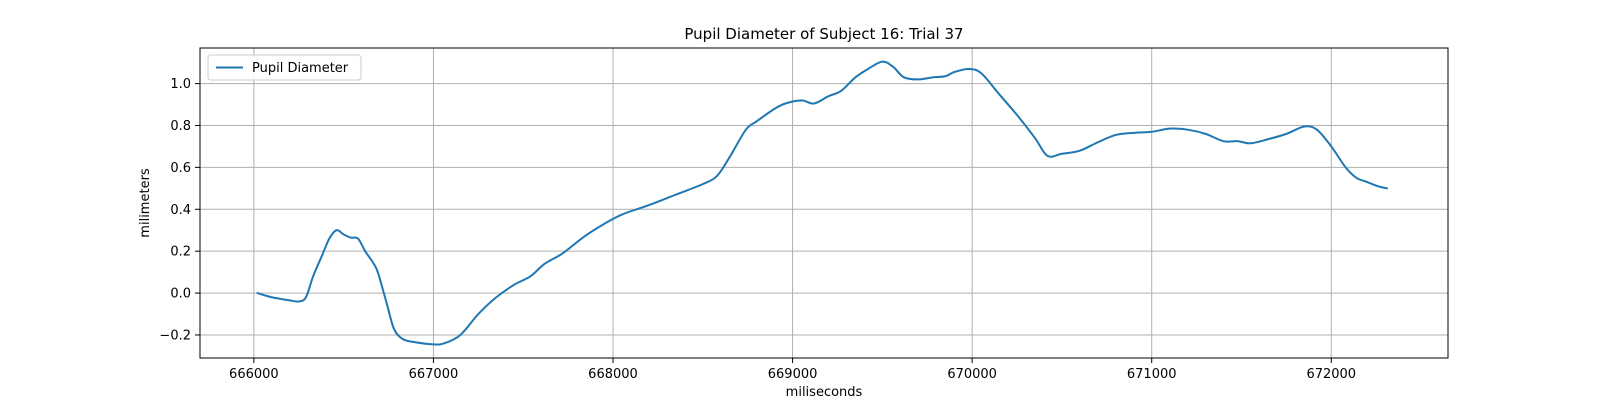  I want to click on x-tick-label: 667000, so click(434, 374).